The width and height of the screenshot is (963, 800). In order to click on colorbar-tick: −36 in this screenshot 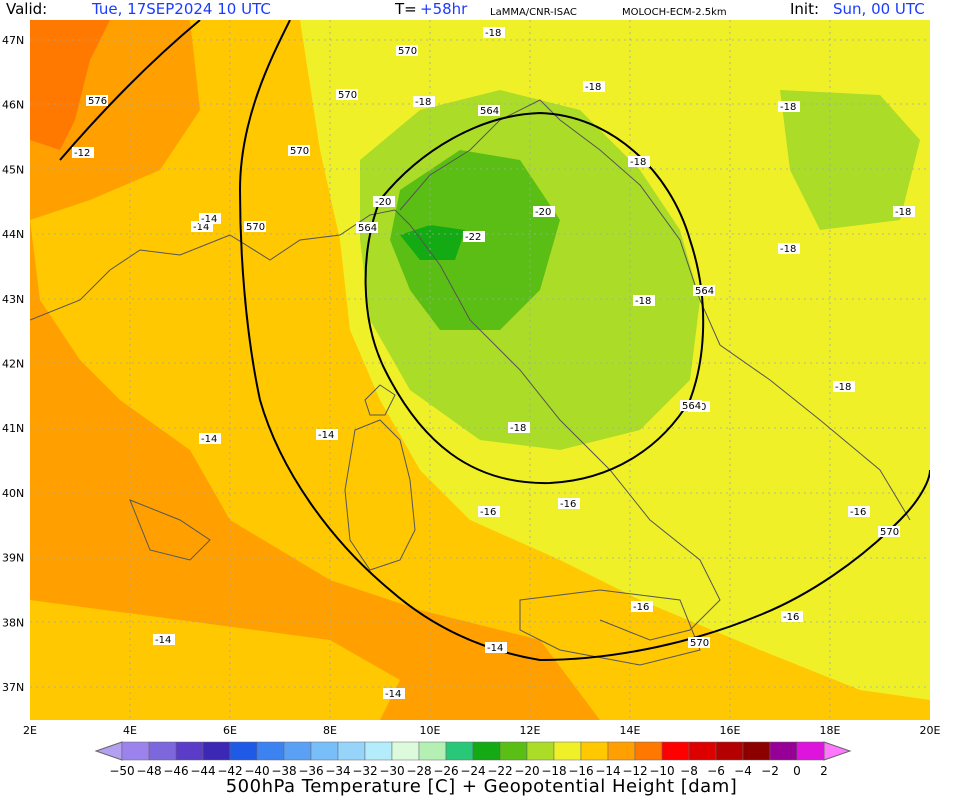, I will do `click(310, 771)`.